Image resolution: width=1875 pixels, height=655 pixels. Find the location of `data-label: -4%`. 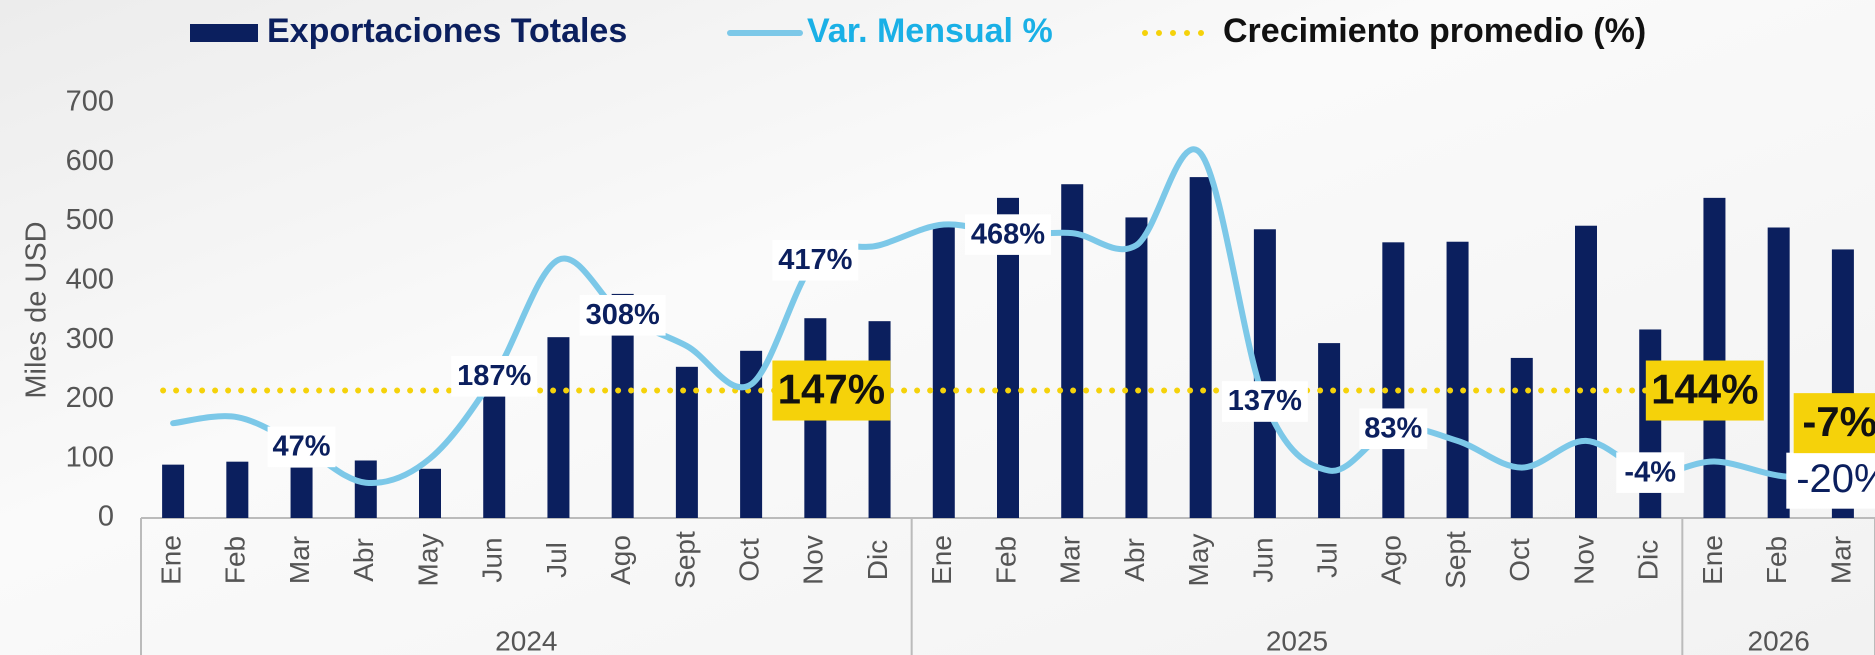

data-label: -4% is located at coordinates (1650, 472).